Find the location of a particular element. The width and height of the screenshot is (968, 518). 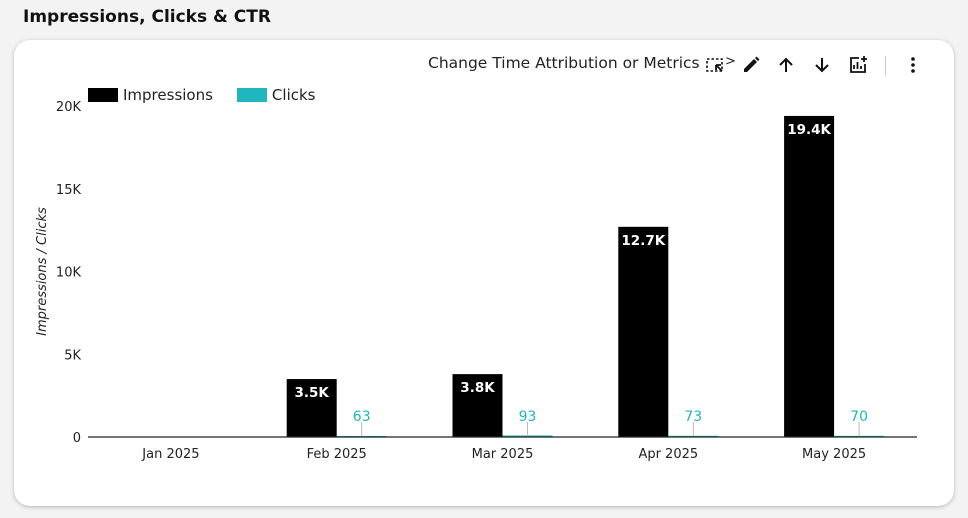

chevron-right-icon: > is located at coordinates (730, 61).